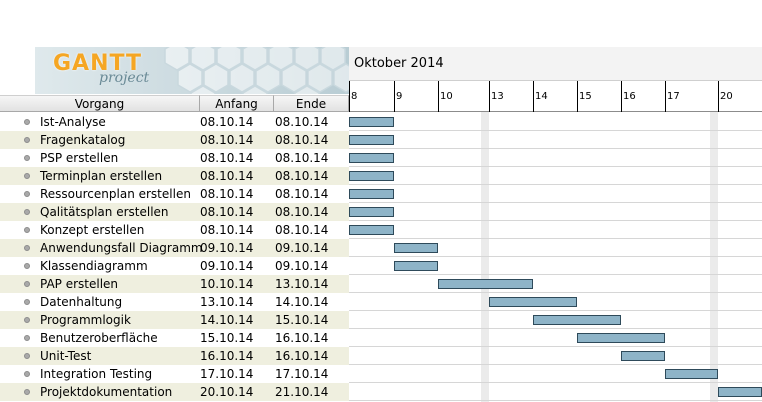 The image size is (762, 402). What do you see at coordinates (302, 302) in the screenshot?
I see `task-end: 14.10.14` at bounding box center [302, 302].